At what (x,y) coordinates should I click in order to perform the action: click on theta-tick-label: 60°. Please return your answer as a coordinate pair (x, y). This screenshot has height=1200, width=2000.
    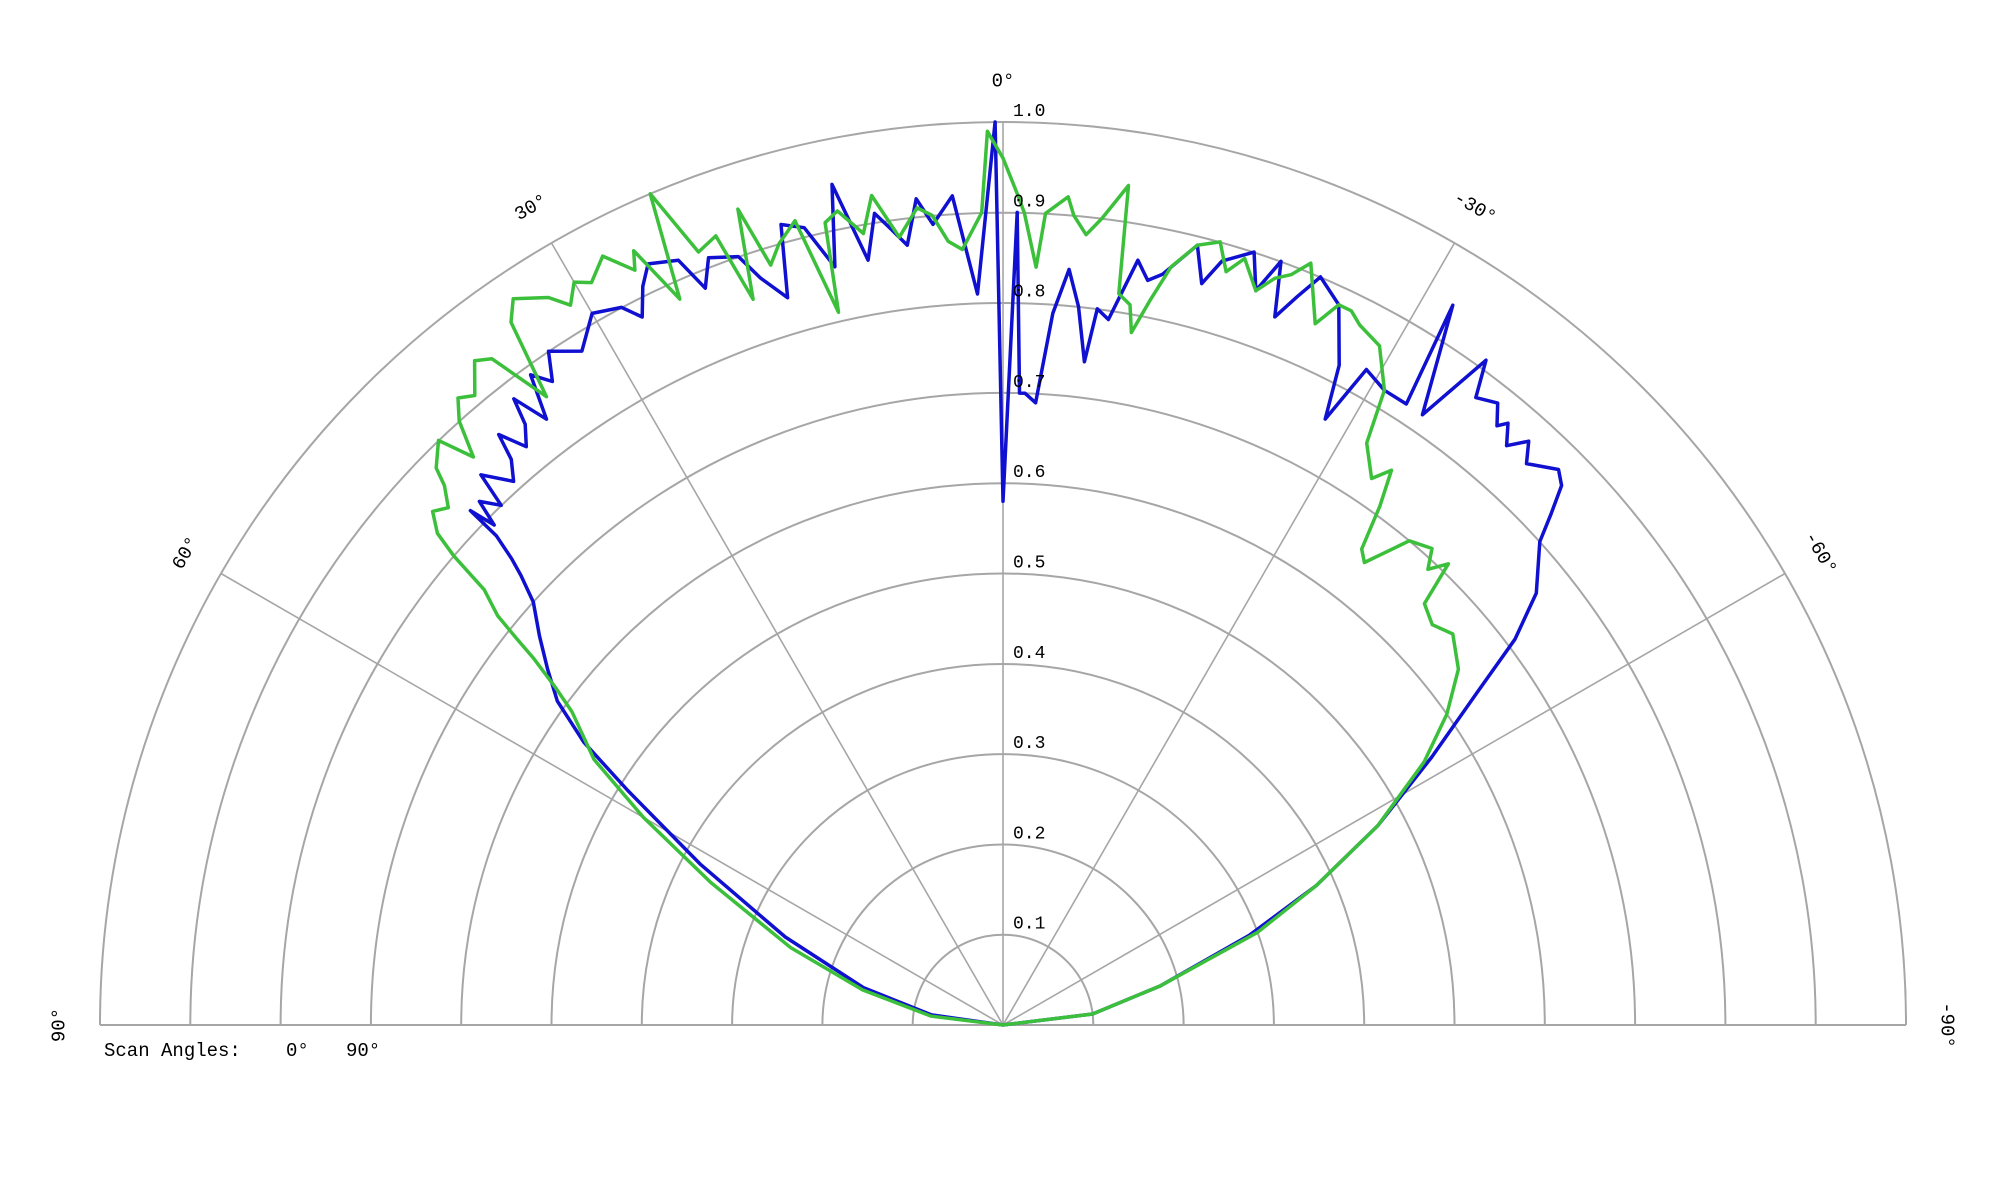
    Looking at the image, I should click on (186, 553).